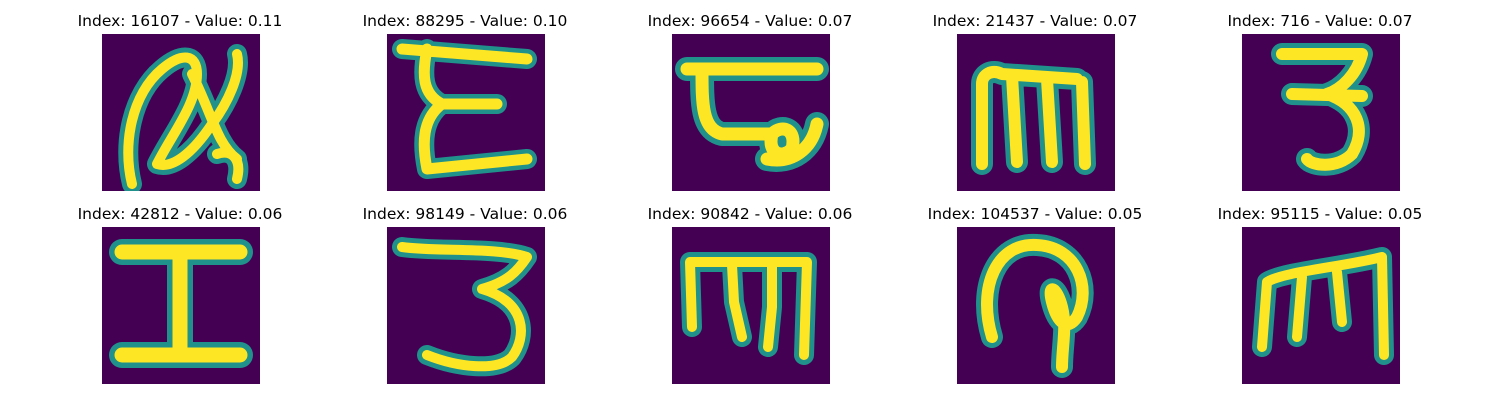  Describe the element at coordinates (181, 305) in the screenshot. I see `glyph-image-capital-i` at that location.